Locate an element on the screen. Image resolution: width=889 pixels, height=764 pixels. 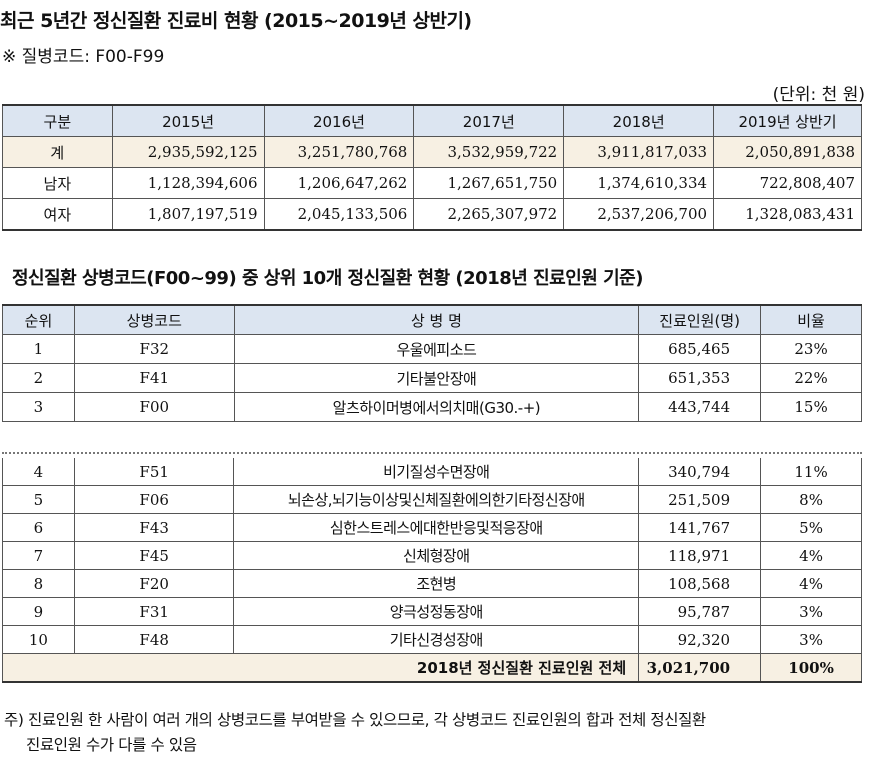
total-label: 2018년 정신질환 진료인원 전체 is located at coordinates (320, 668).